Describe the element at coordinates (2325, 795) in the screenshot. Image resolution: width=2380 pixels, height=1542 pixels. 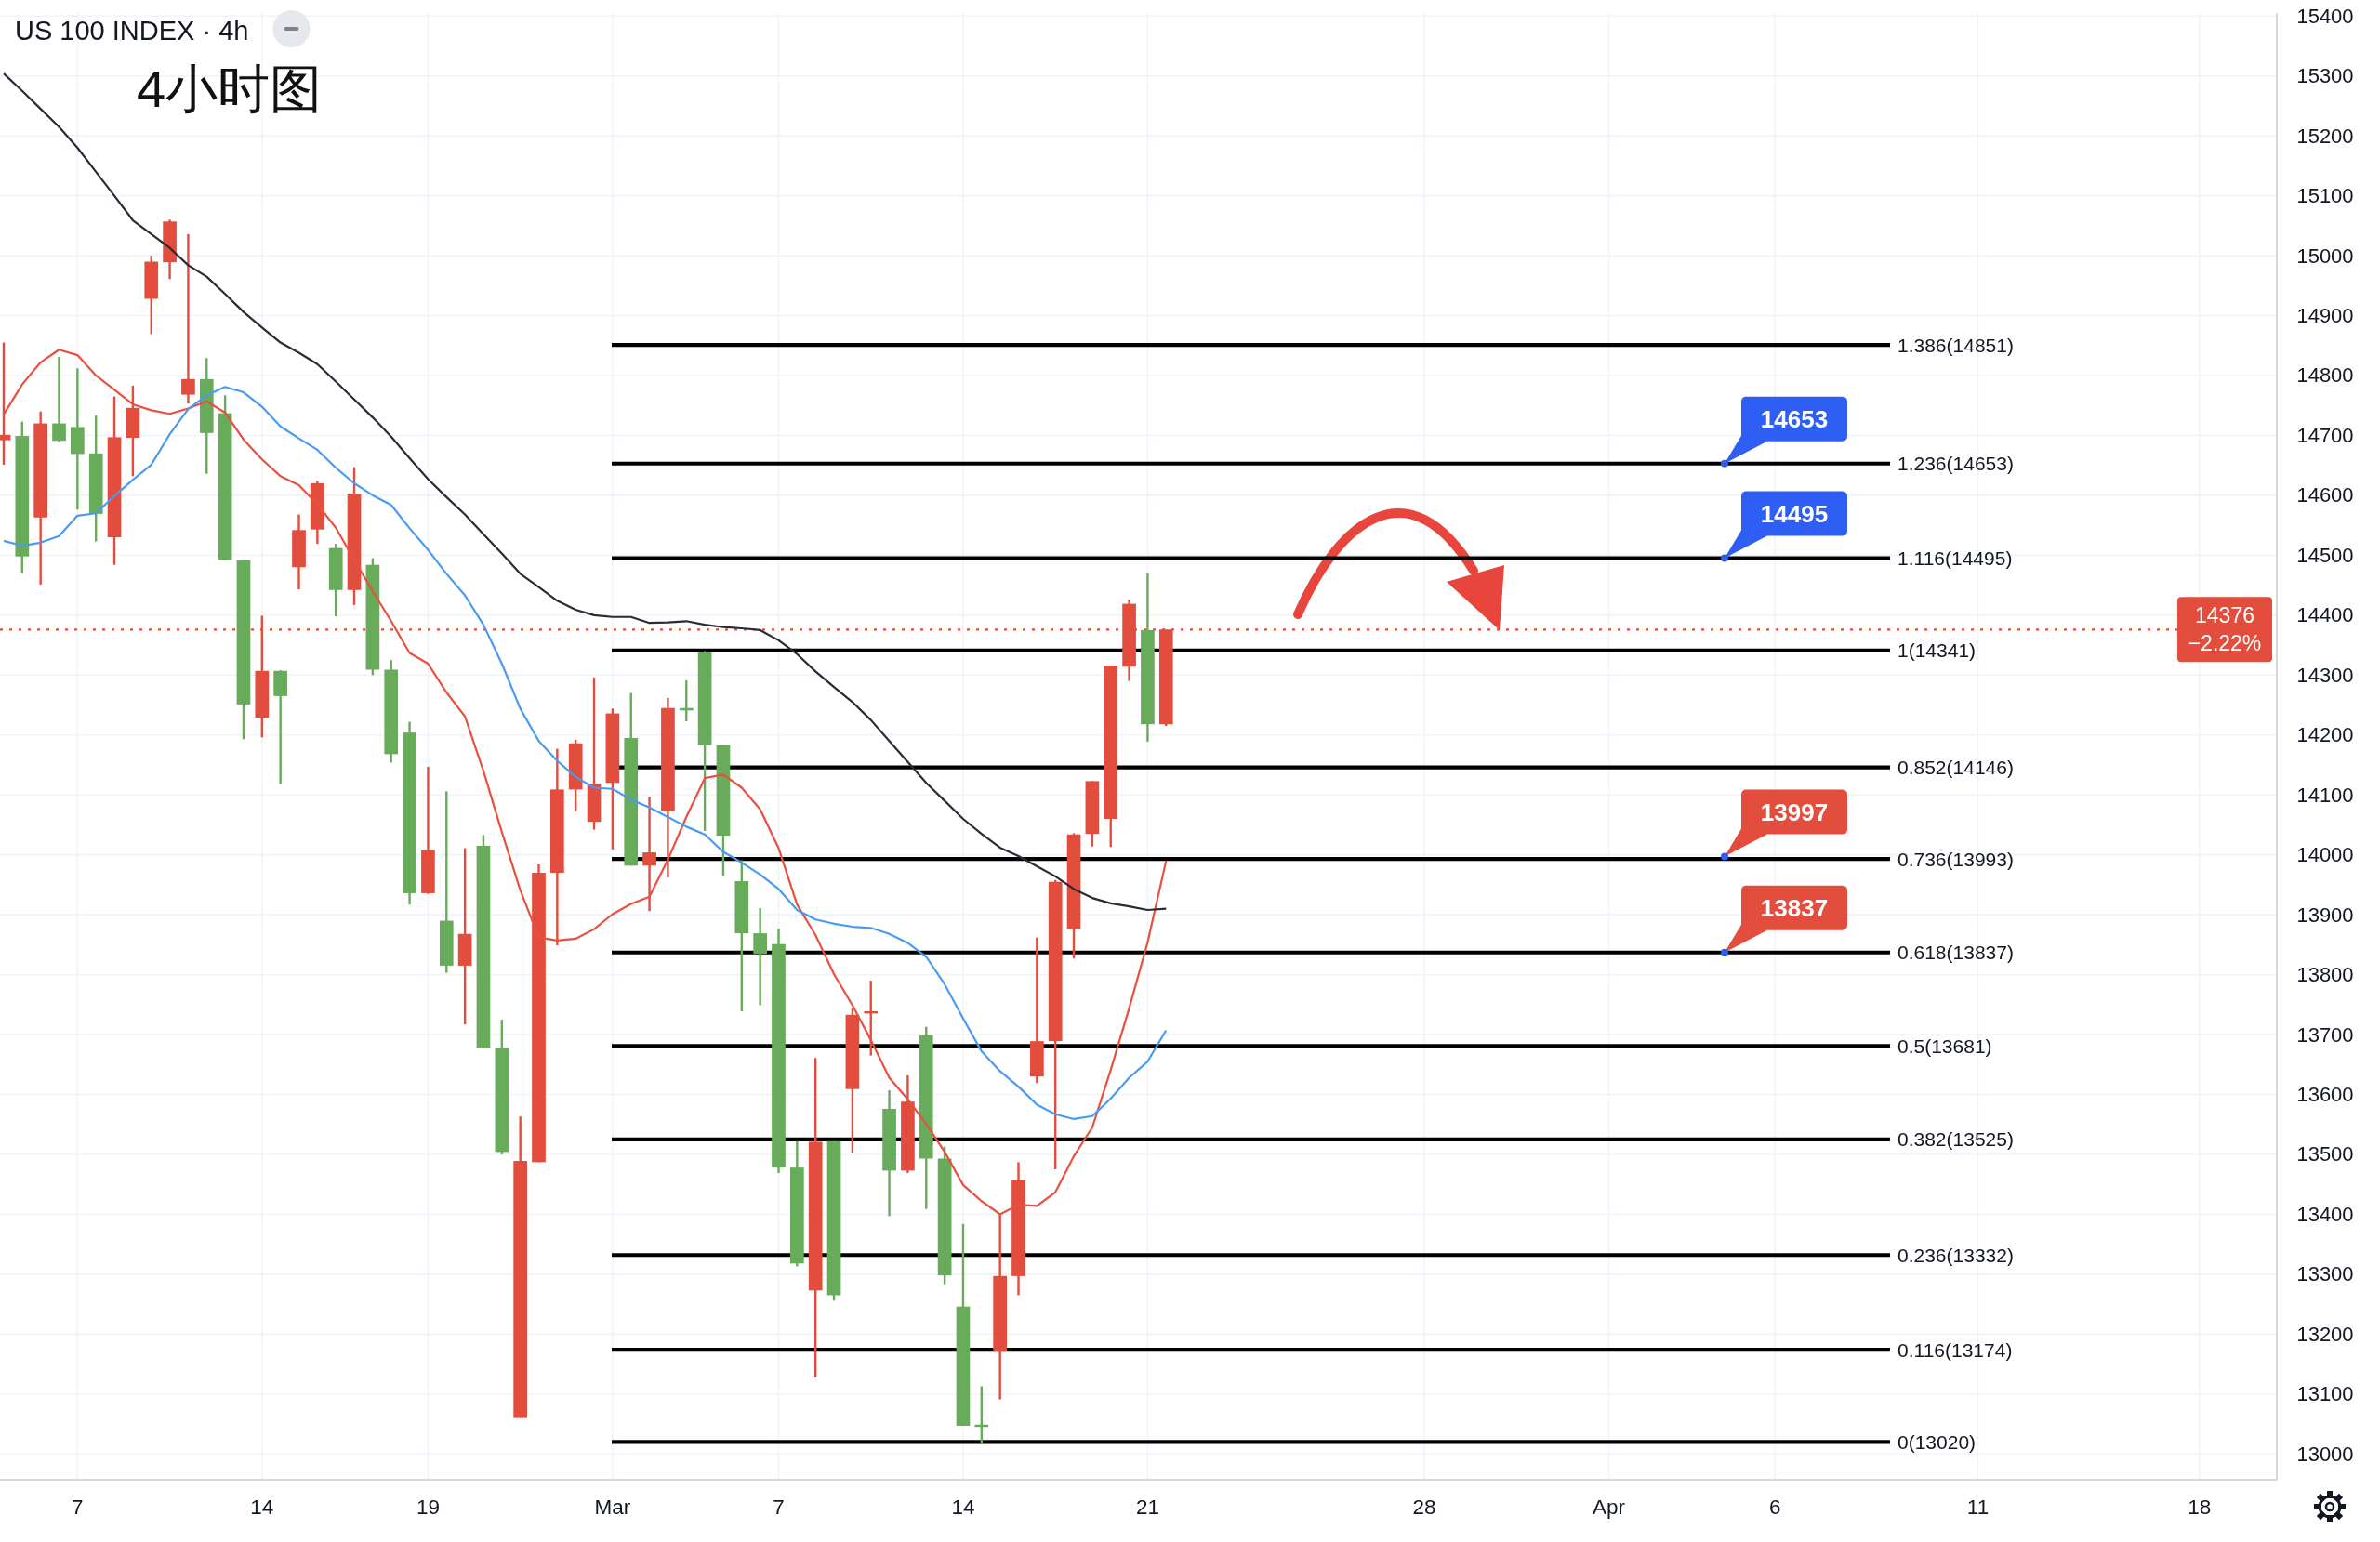
I see `y-tick-label: 14100` at that location.